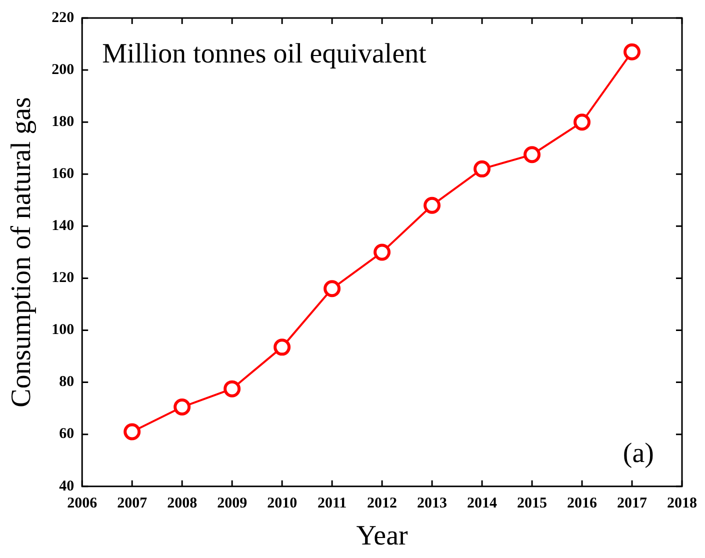 The image size is (705, 558). Describe the element at coordinates (63, 278) in the screenshot. I see `y-tick-label: 120` at that location.